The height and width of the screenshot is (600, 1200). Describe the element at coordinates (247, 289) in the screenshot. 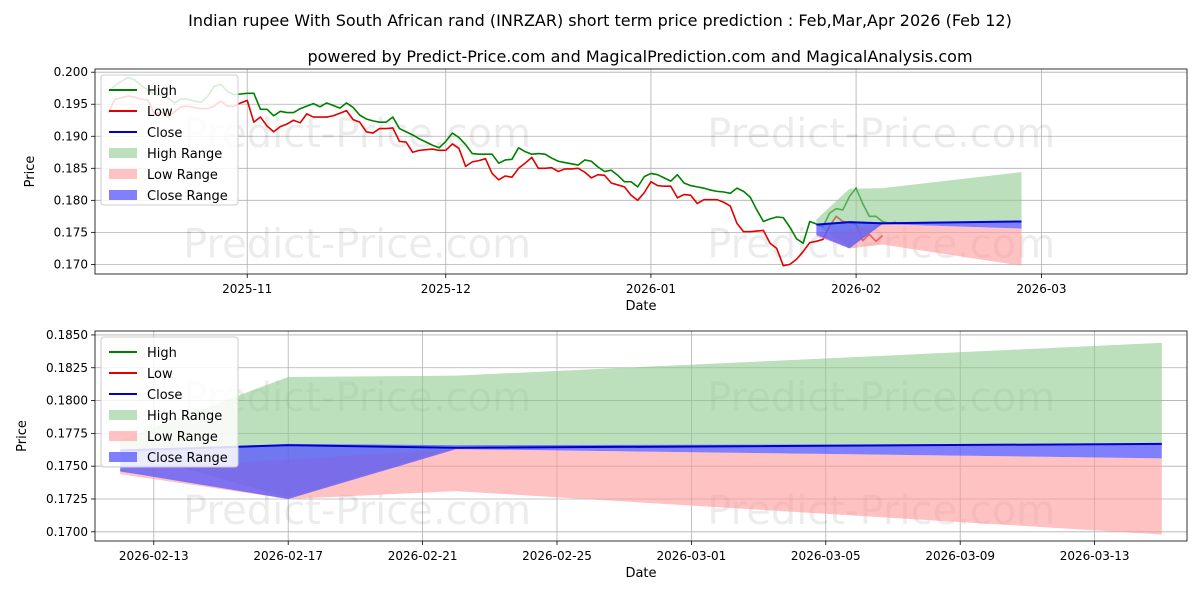

I see `x-tick-label: 2025-11` at that location.